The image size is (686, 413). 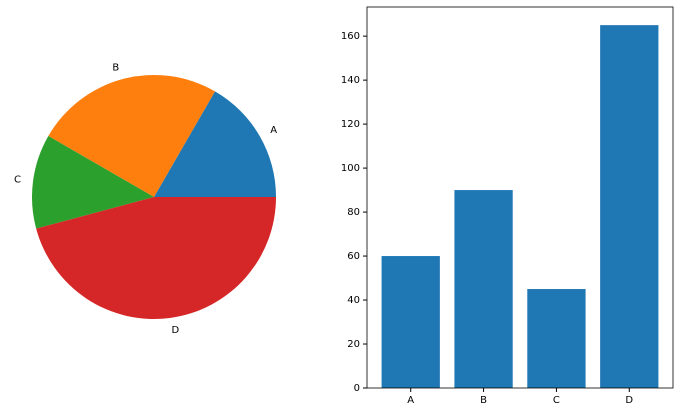 What do you see at coordinates (350, 36) in the screenshot?
I see `y-tick-label: 160` at bounding box center [350, 36].